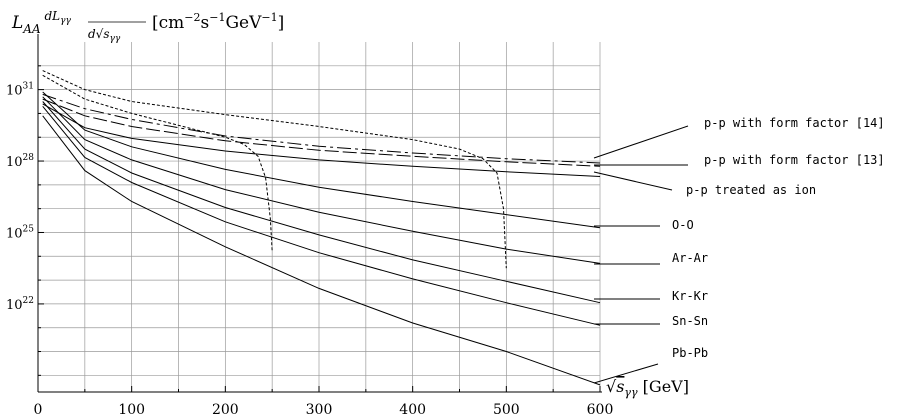 The width and height of the screenshot is (901, 420). What do you see at coordinates (147, 22) in the screenshot?
I see `y-axis-title: LAA dLγγ [cm−2s−1GeV−1]` at bounding box center [147, 22].